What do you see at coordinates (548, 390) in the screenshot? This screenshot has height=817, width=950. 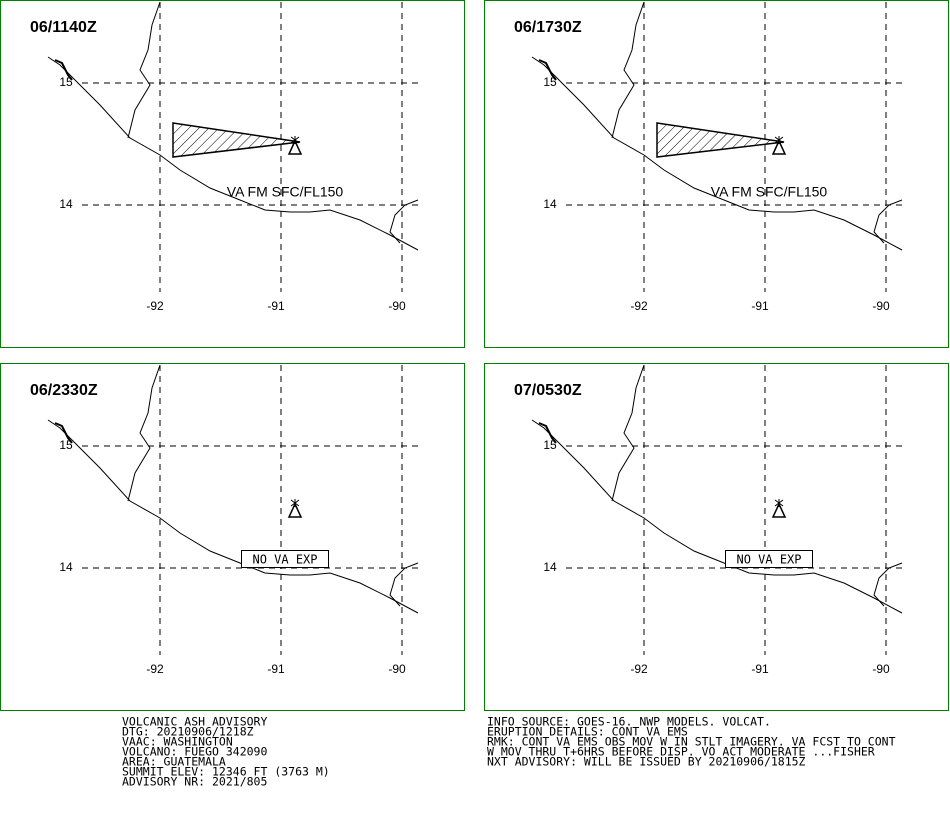 I see `panel-time: 07/0530Z` at bounding box center [548, 390].